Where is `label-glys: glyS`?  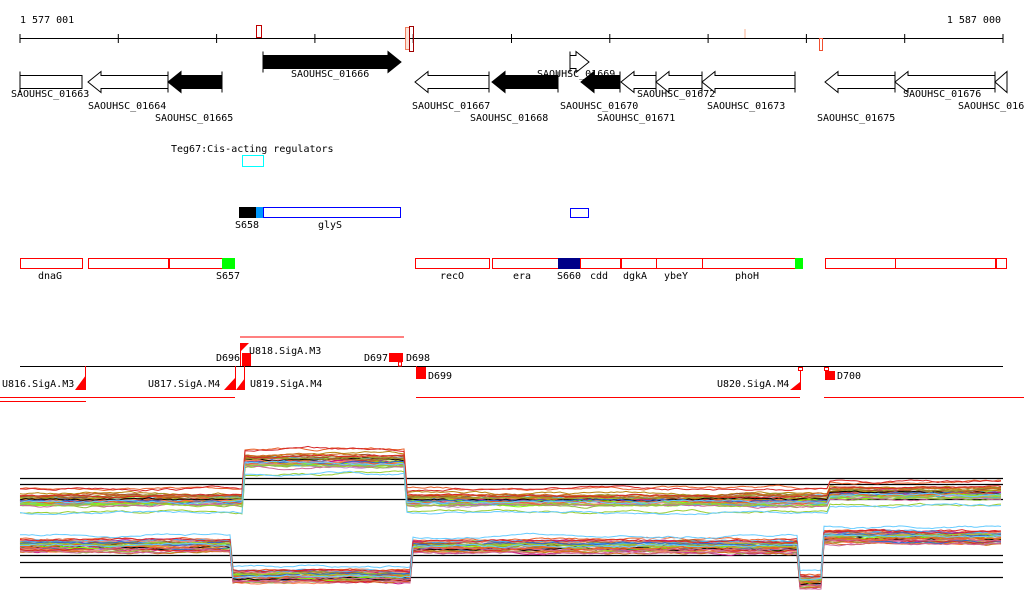 label-glys: glyS is located at coordinates (330, 225).